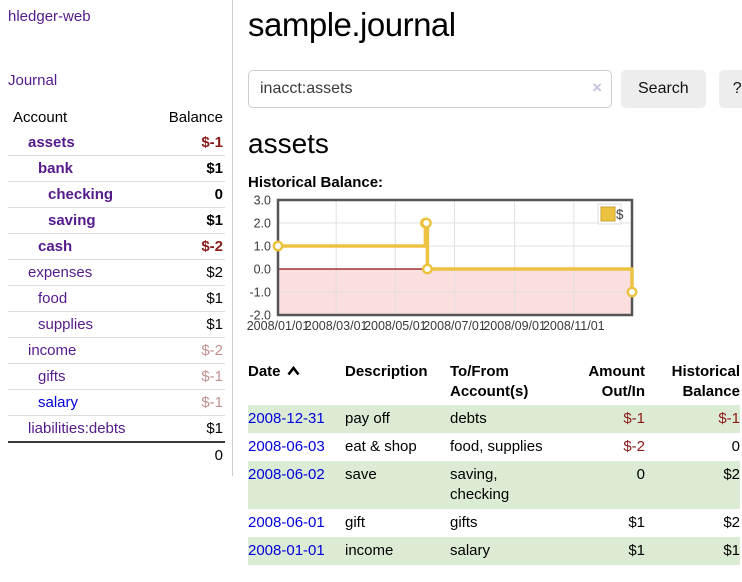  Describe the element at coordinates (116, 376) in the screenshot. I see `account-row: gifts $-1` at that location.